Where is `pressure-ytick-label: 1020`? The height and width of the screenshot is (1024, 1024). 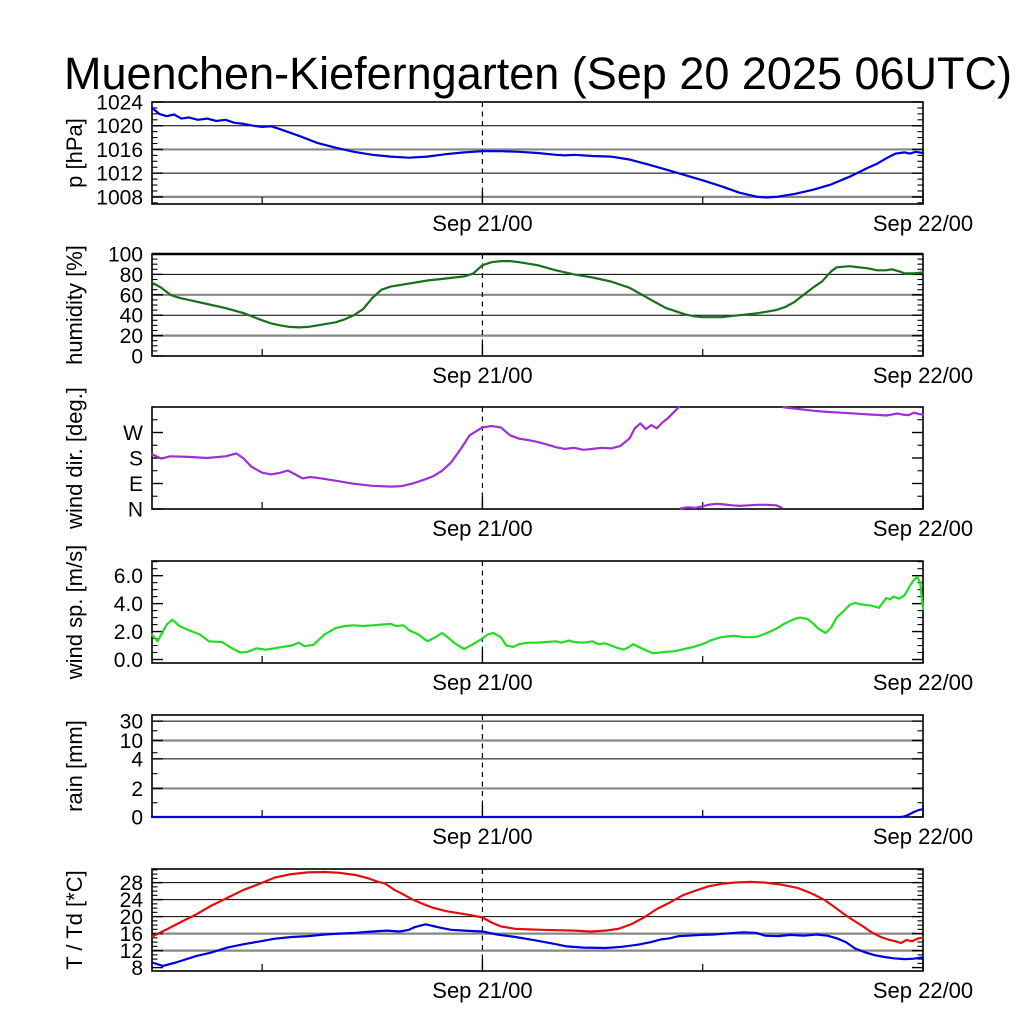
pressure-ytick-label: 1020 is located at coordinates (119, 126).